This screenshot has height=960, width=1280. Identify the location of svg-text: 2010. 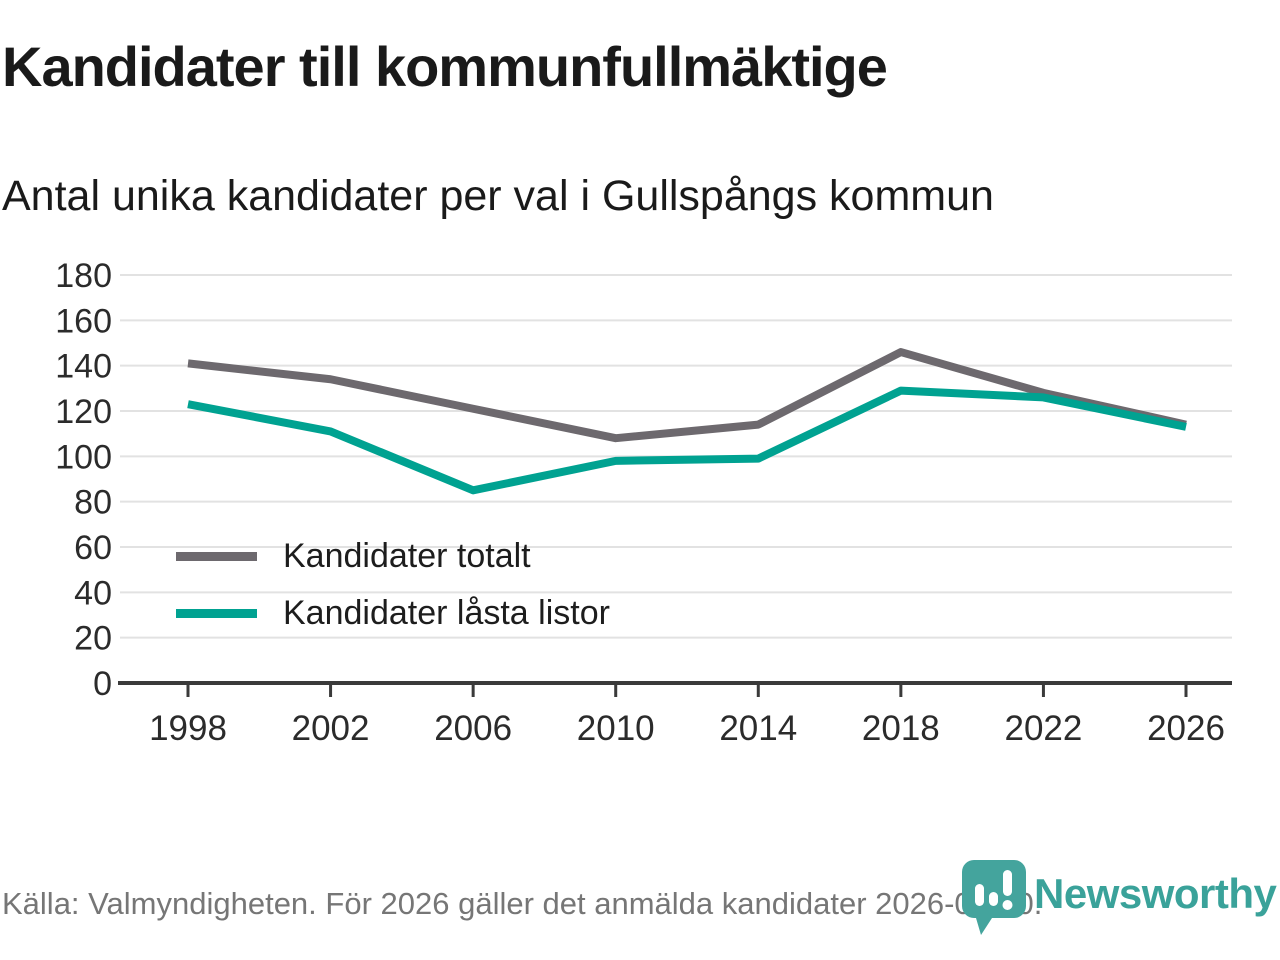
(616, 728).